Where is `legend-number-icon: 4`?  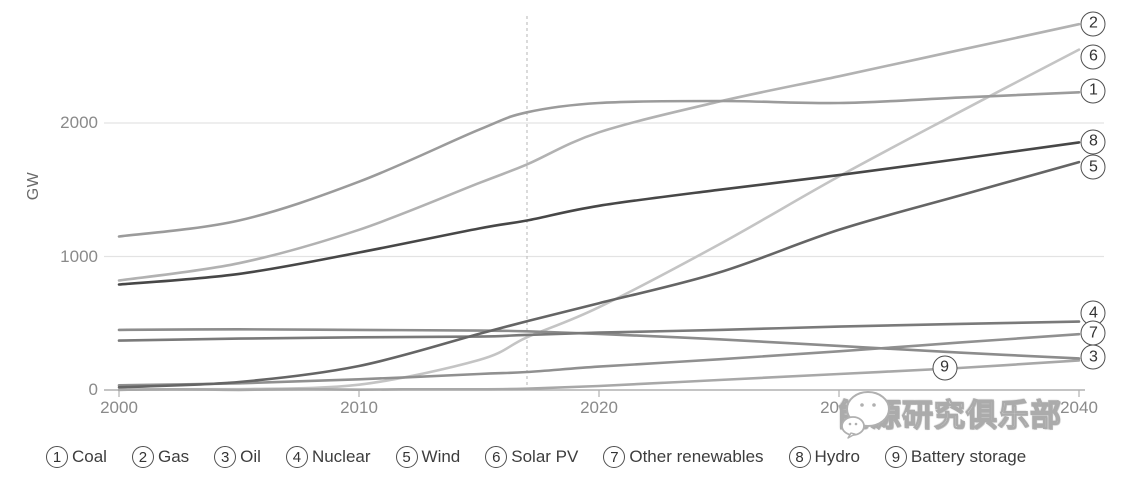 legend-number-icon: 4 is located at coordinates (296, 457).